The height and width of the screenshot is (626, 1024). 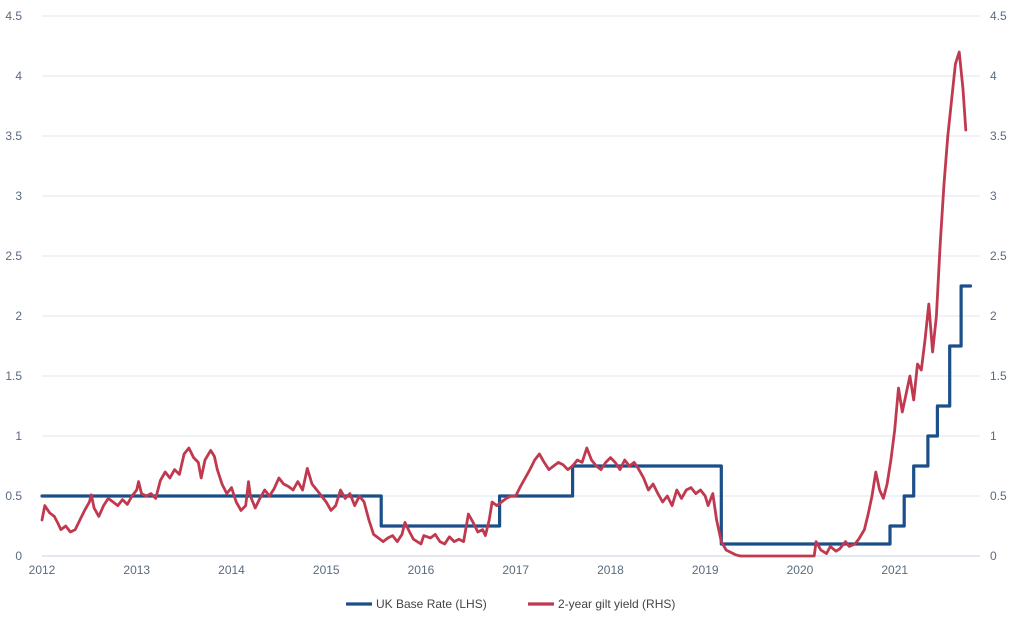 I want to click on left-y-tick-label: 1.5, so click(x=13, y=376).